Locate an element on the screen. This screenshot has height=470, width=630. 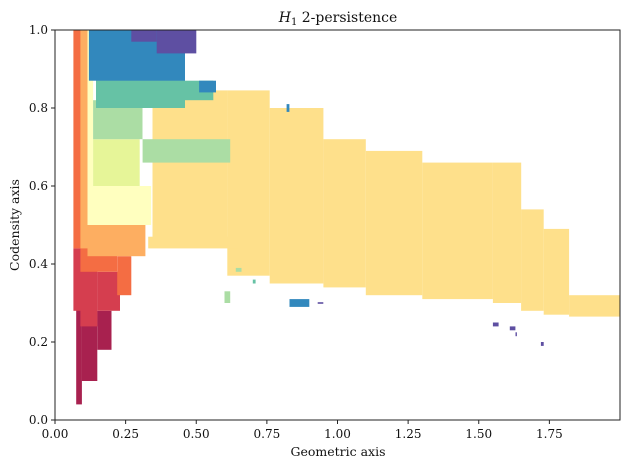
x-tick-label: 0.50 is located at coordinates (196, 434).